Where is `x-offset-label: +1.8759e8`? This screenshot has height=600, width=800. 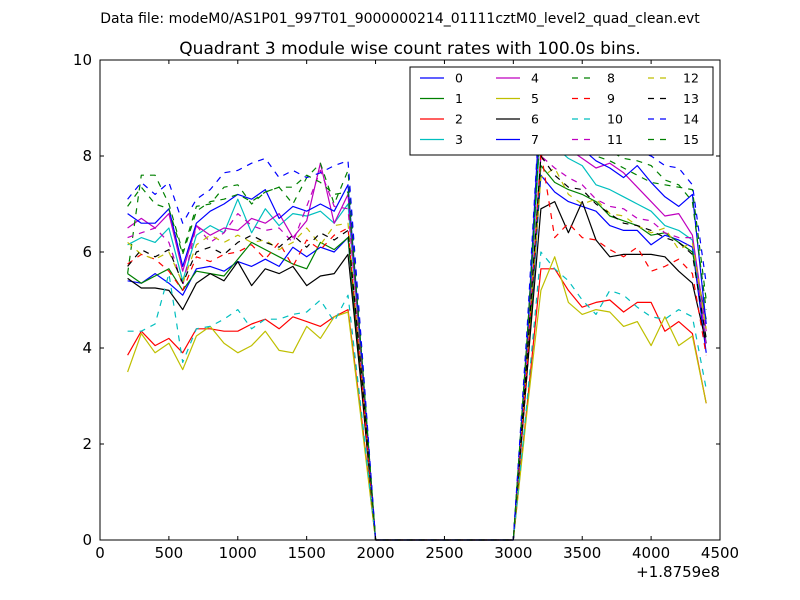
x-offset-label: +1.8759e8 is located at coordinates (678, 572).